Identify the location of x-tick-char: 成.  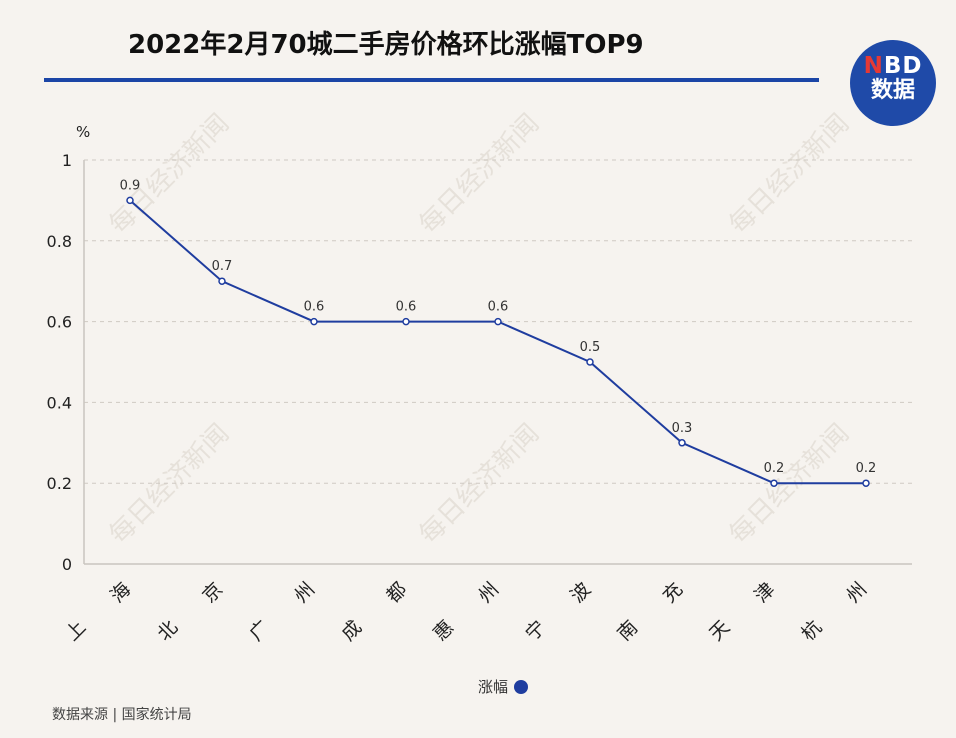
(351, 630).